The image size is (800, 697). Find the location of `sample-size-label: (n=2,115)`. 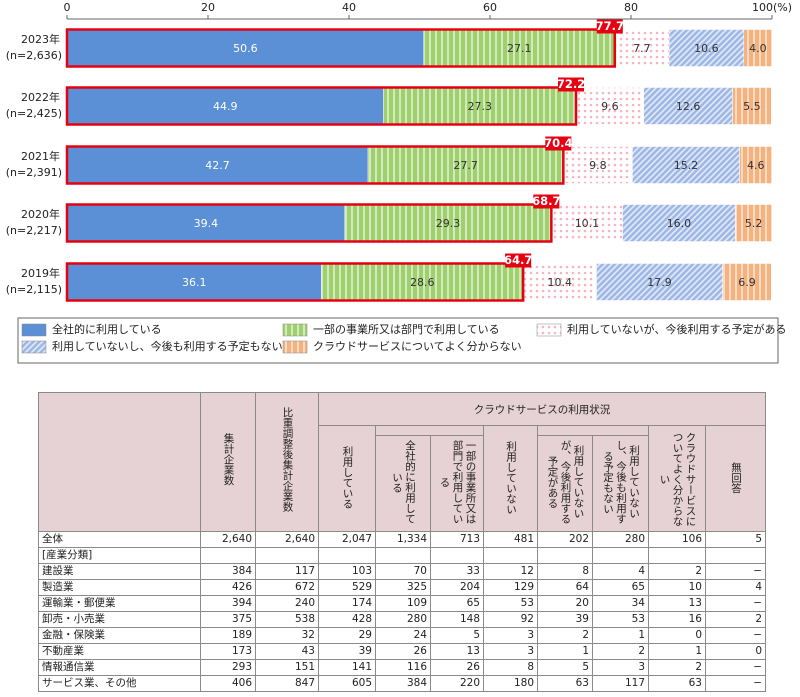

sample-size-label: (n=2,115) is located at coordinates (34, 289).